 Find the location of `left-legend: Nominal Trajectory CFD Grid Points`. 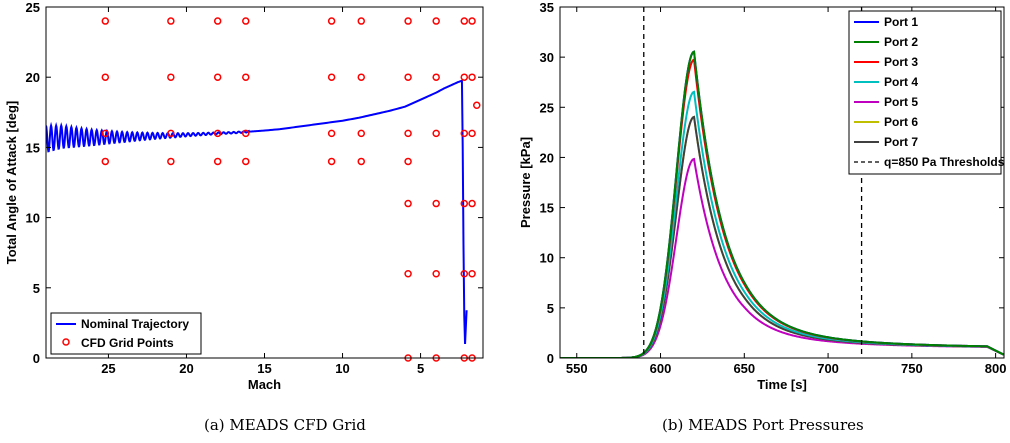

left-legend: Nominal Trajectory CFD Grid Points is located at coordinates (126, 333).